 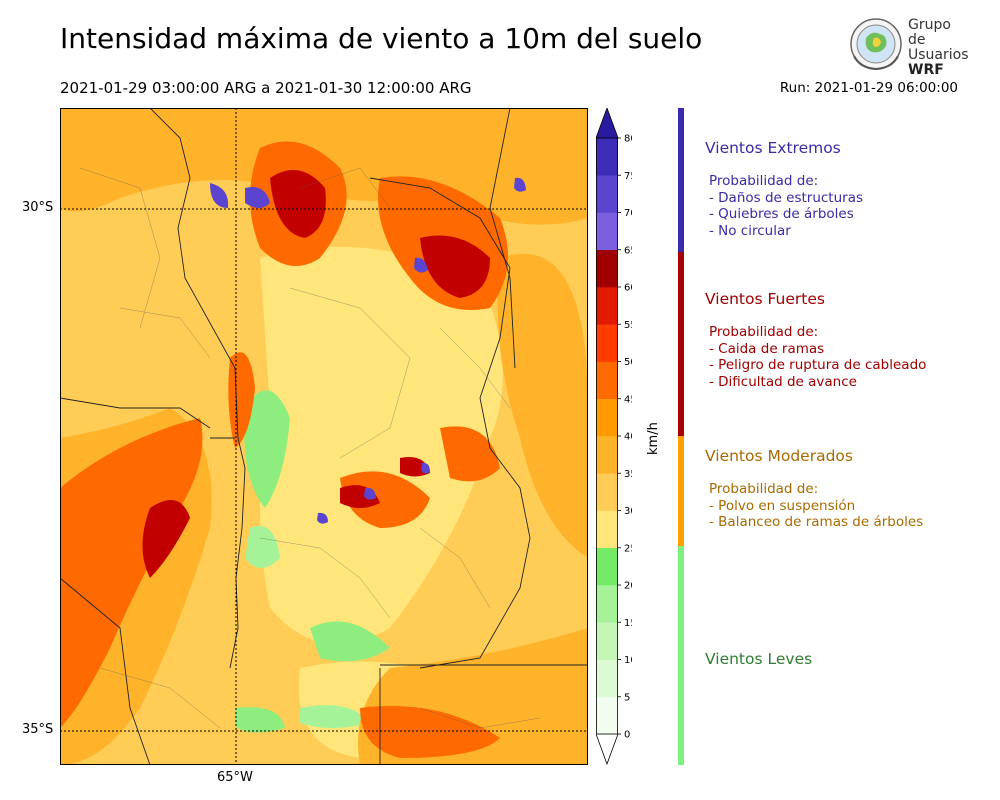 What do you see at coordinates (628, 586) in the screenshot?
I see `colorbar-tick-label: 20` at bounding box center [628, 586].